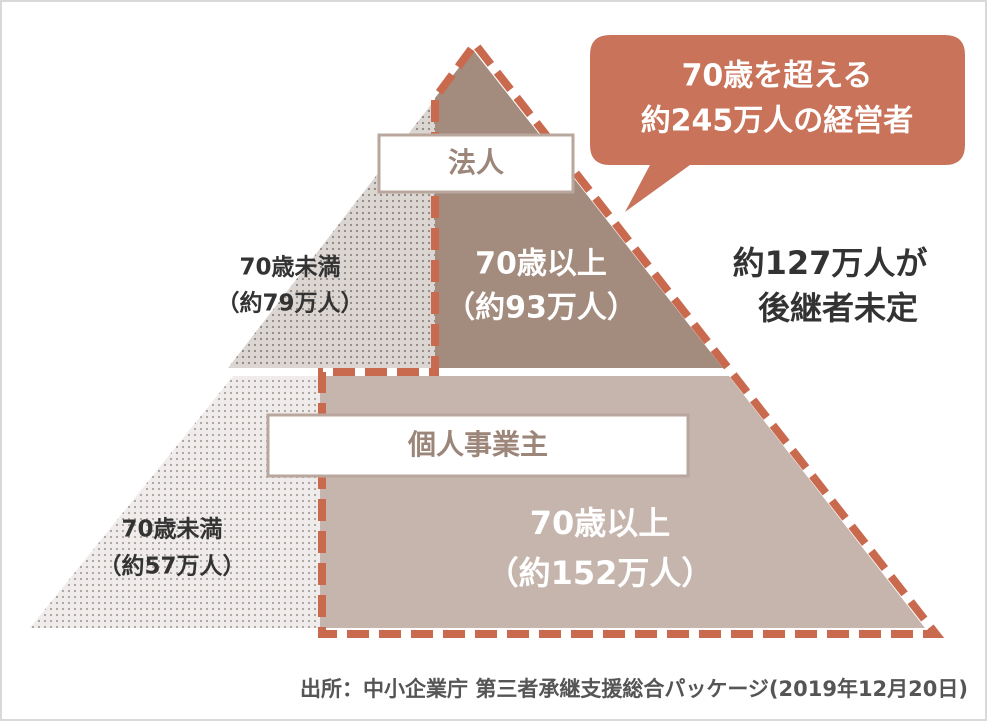  Describe the element at coordinates (175, 502) in the screenshot. I see `sole-under70-area` at that location.